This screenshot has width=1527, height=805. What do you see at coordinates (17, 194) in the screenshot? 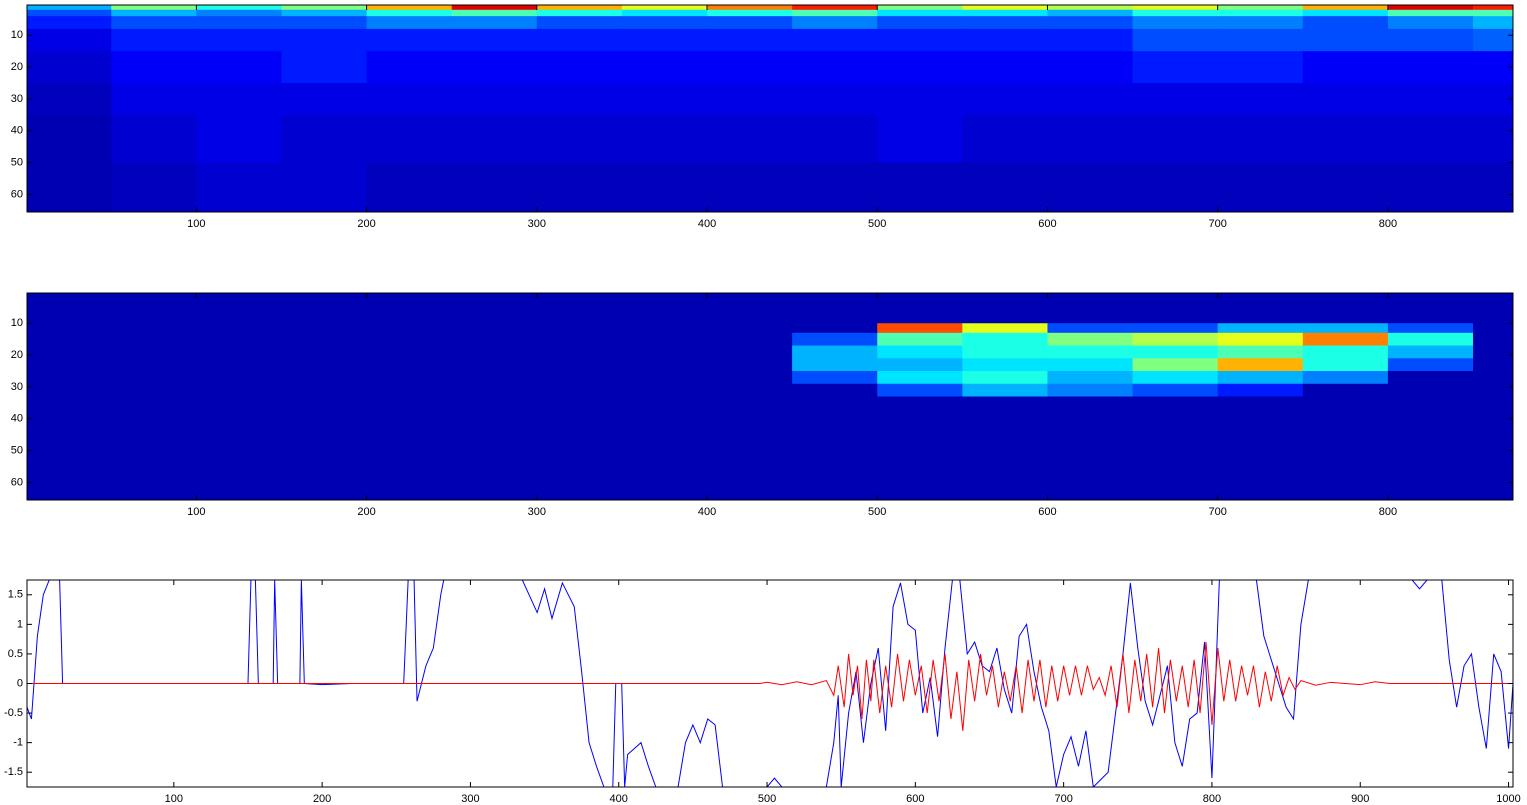
I see `y-tick-label: 60` at bounding box center [17, 194].